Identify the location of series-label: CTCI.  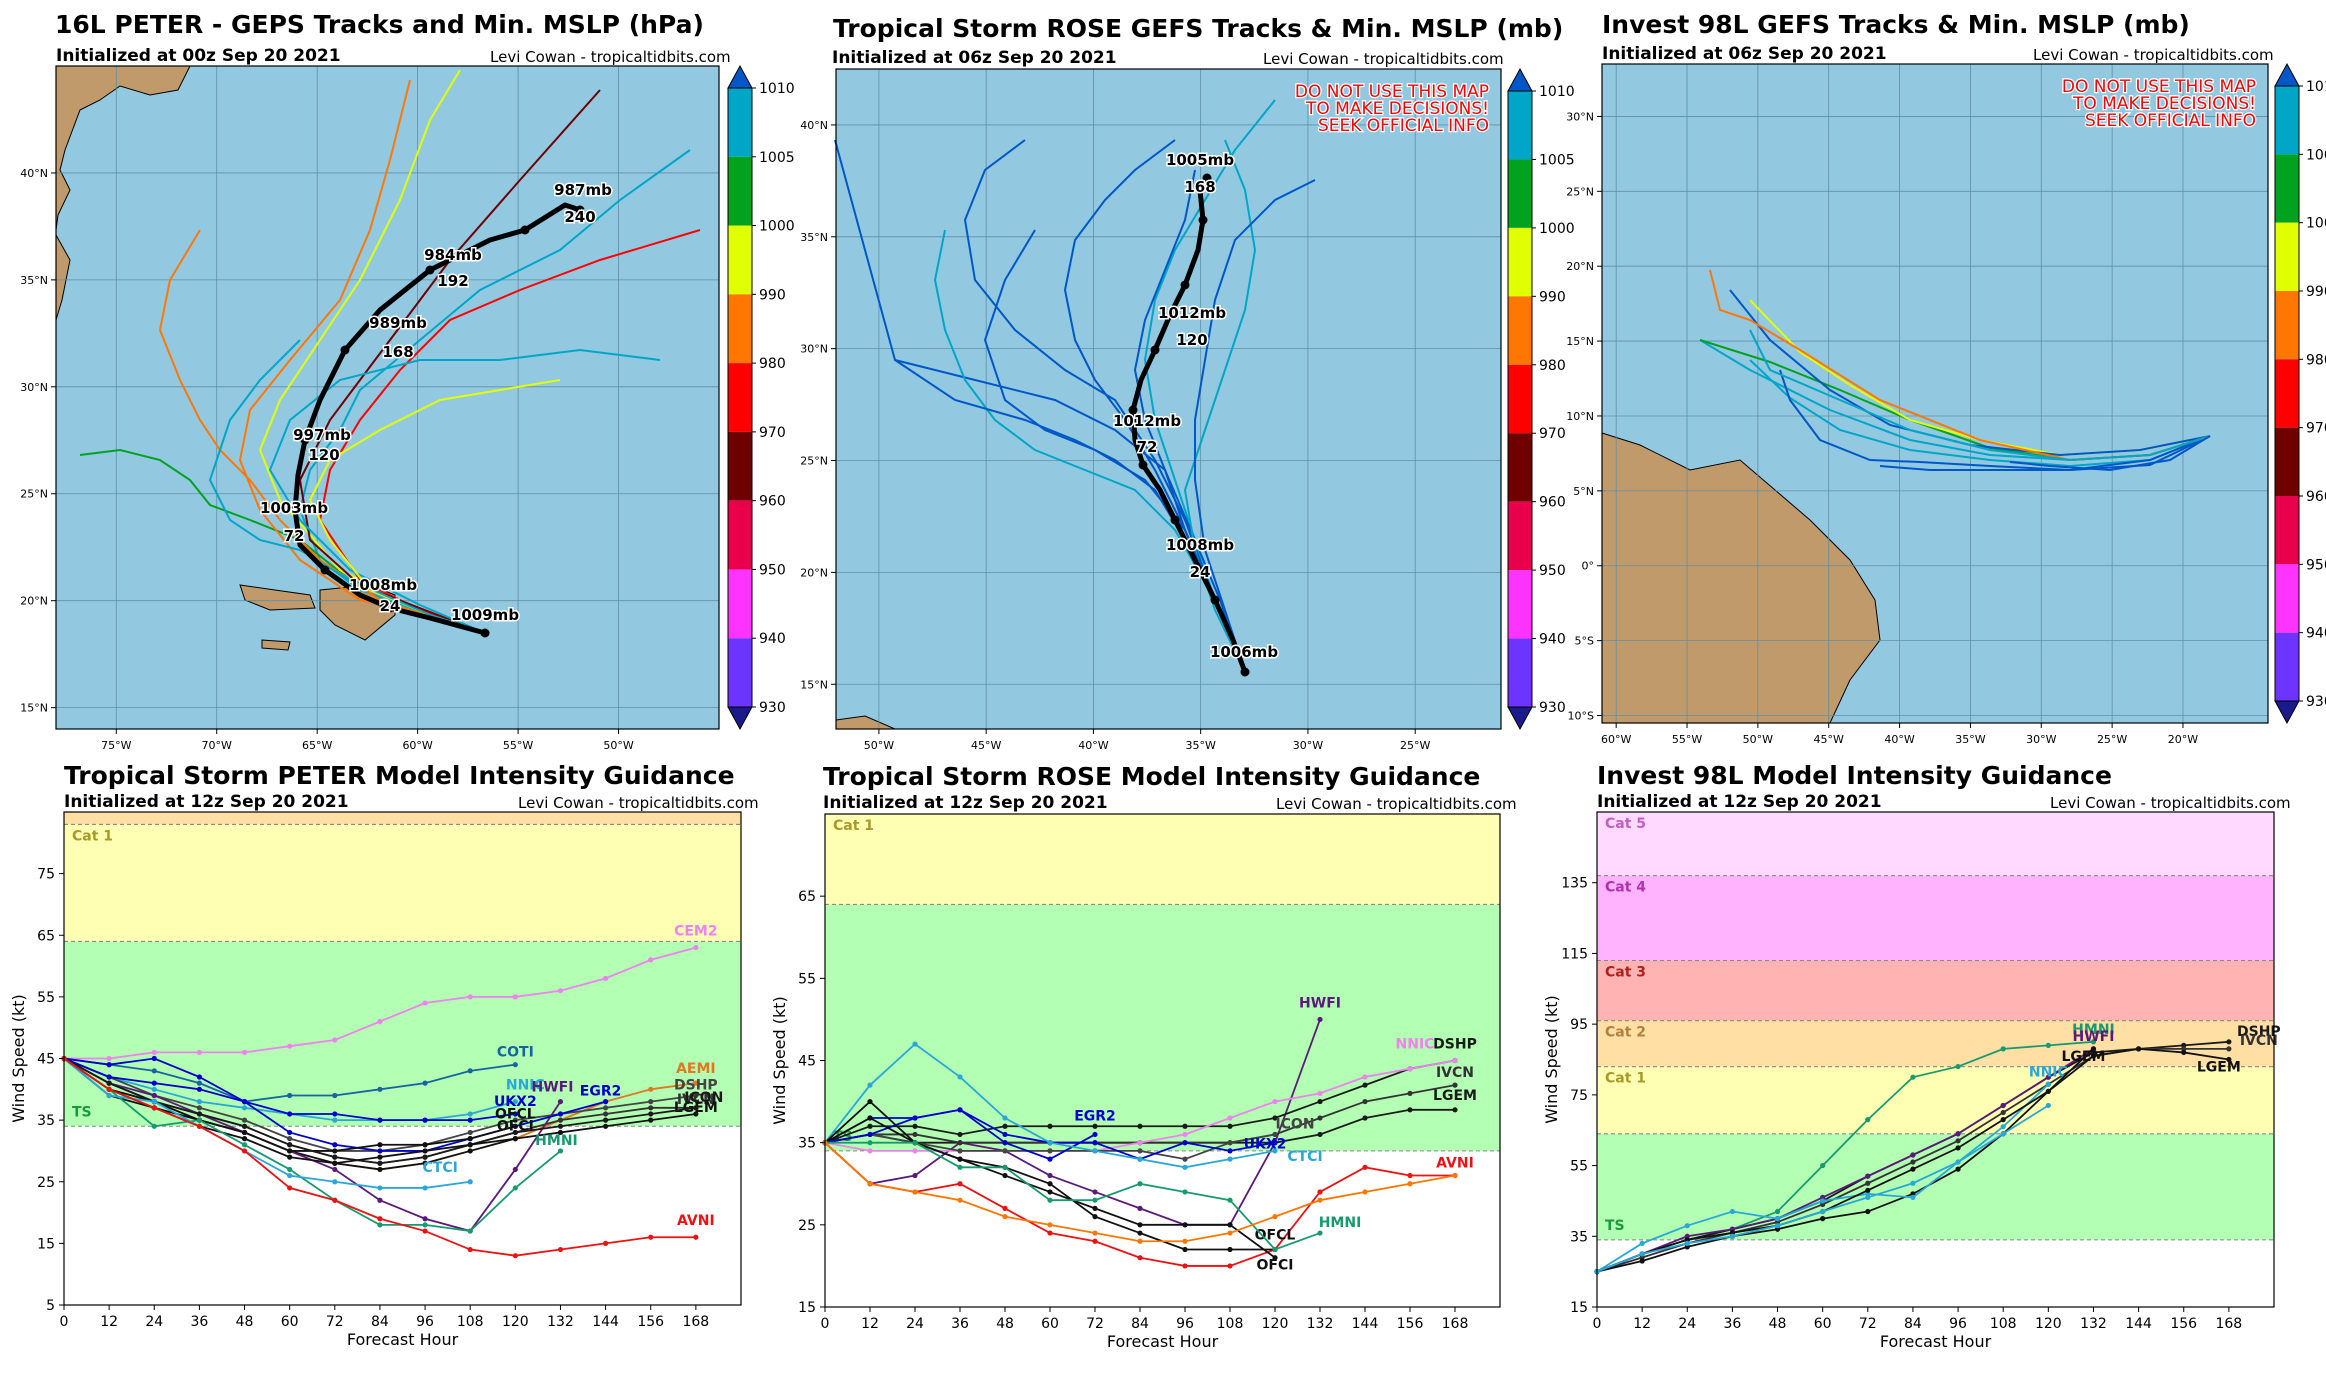
(440, 1168).